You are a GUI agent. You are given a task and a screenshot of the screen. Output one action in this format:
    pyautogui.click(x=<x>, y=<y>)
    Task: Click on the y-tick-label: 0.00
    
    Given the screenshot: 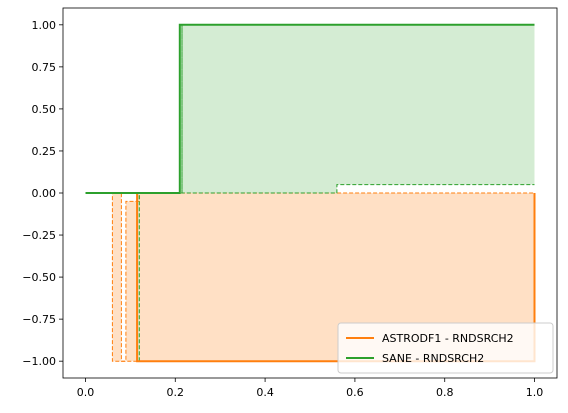 What is the action you would take?
    pyautogui.click(x=44, y=193)
    